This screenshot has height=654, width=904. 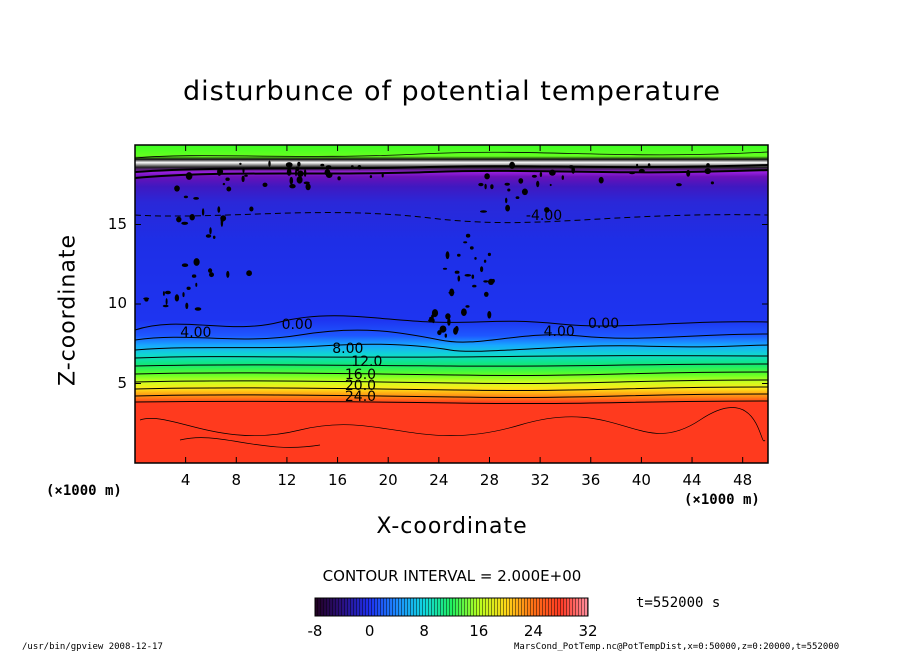 I want to click on x-tick-label: 4, so click(x=185, y=480).